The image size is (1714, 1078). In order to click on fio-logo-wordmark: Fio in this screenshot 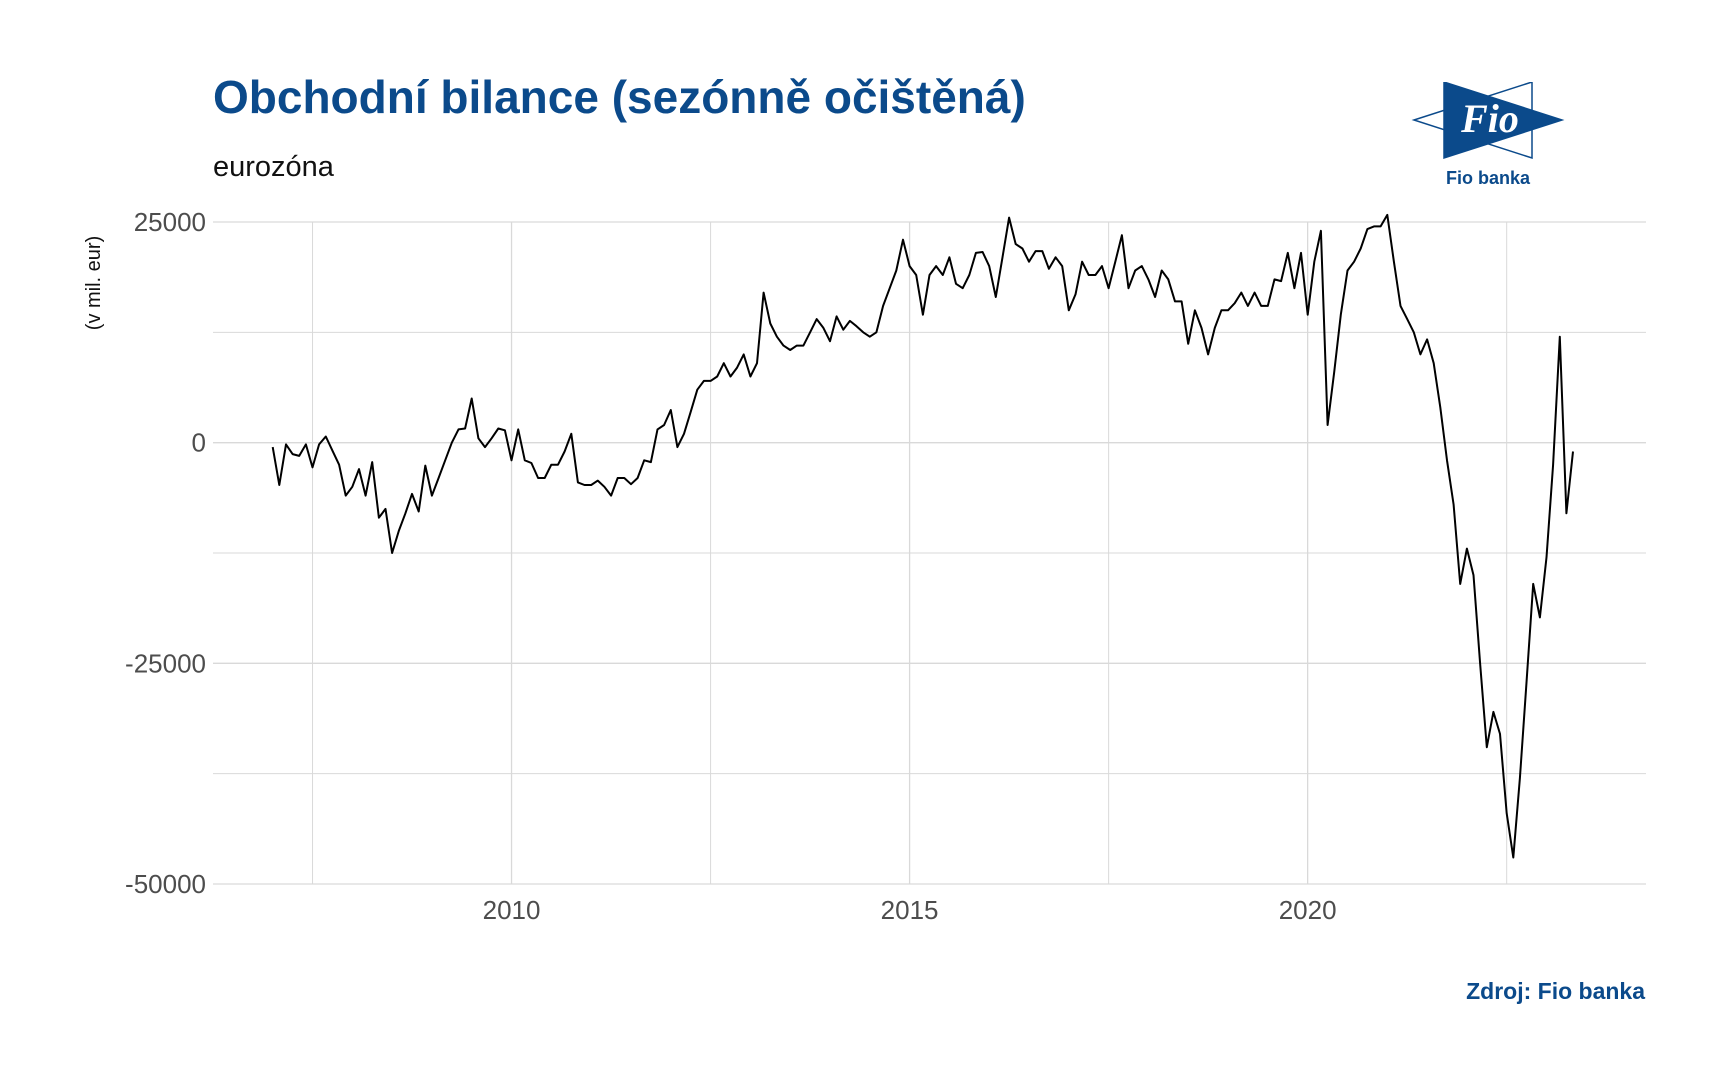, I will do `click(1489, 118)`.